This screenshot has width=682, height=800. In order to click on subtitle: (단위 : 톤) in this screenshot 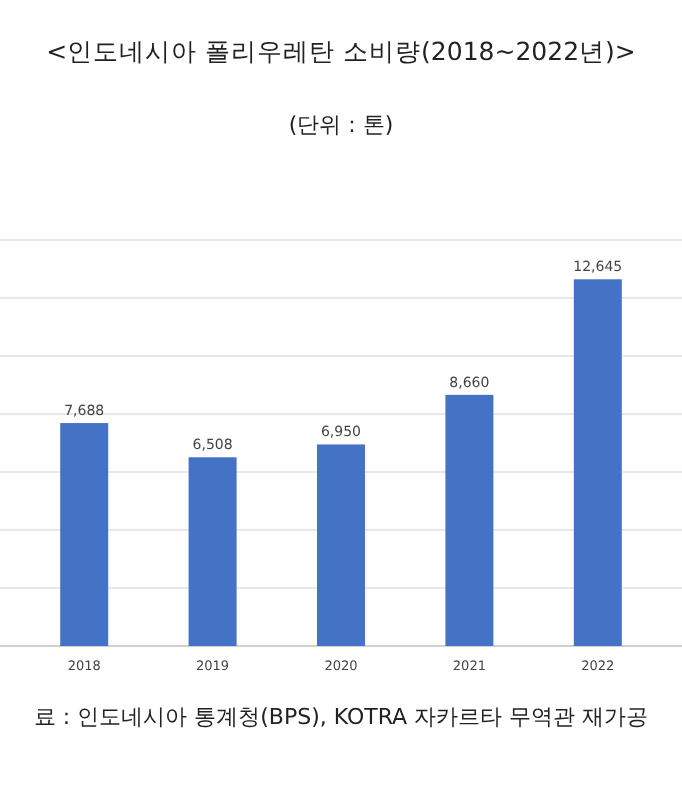, I will do `click(341, 125)`.